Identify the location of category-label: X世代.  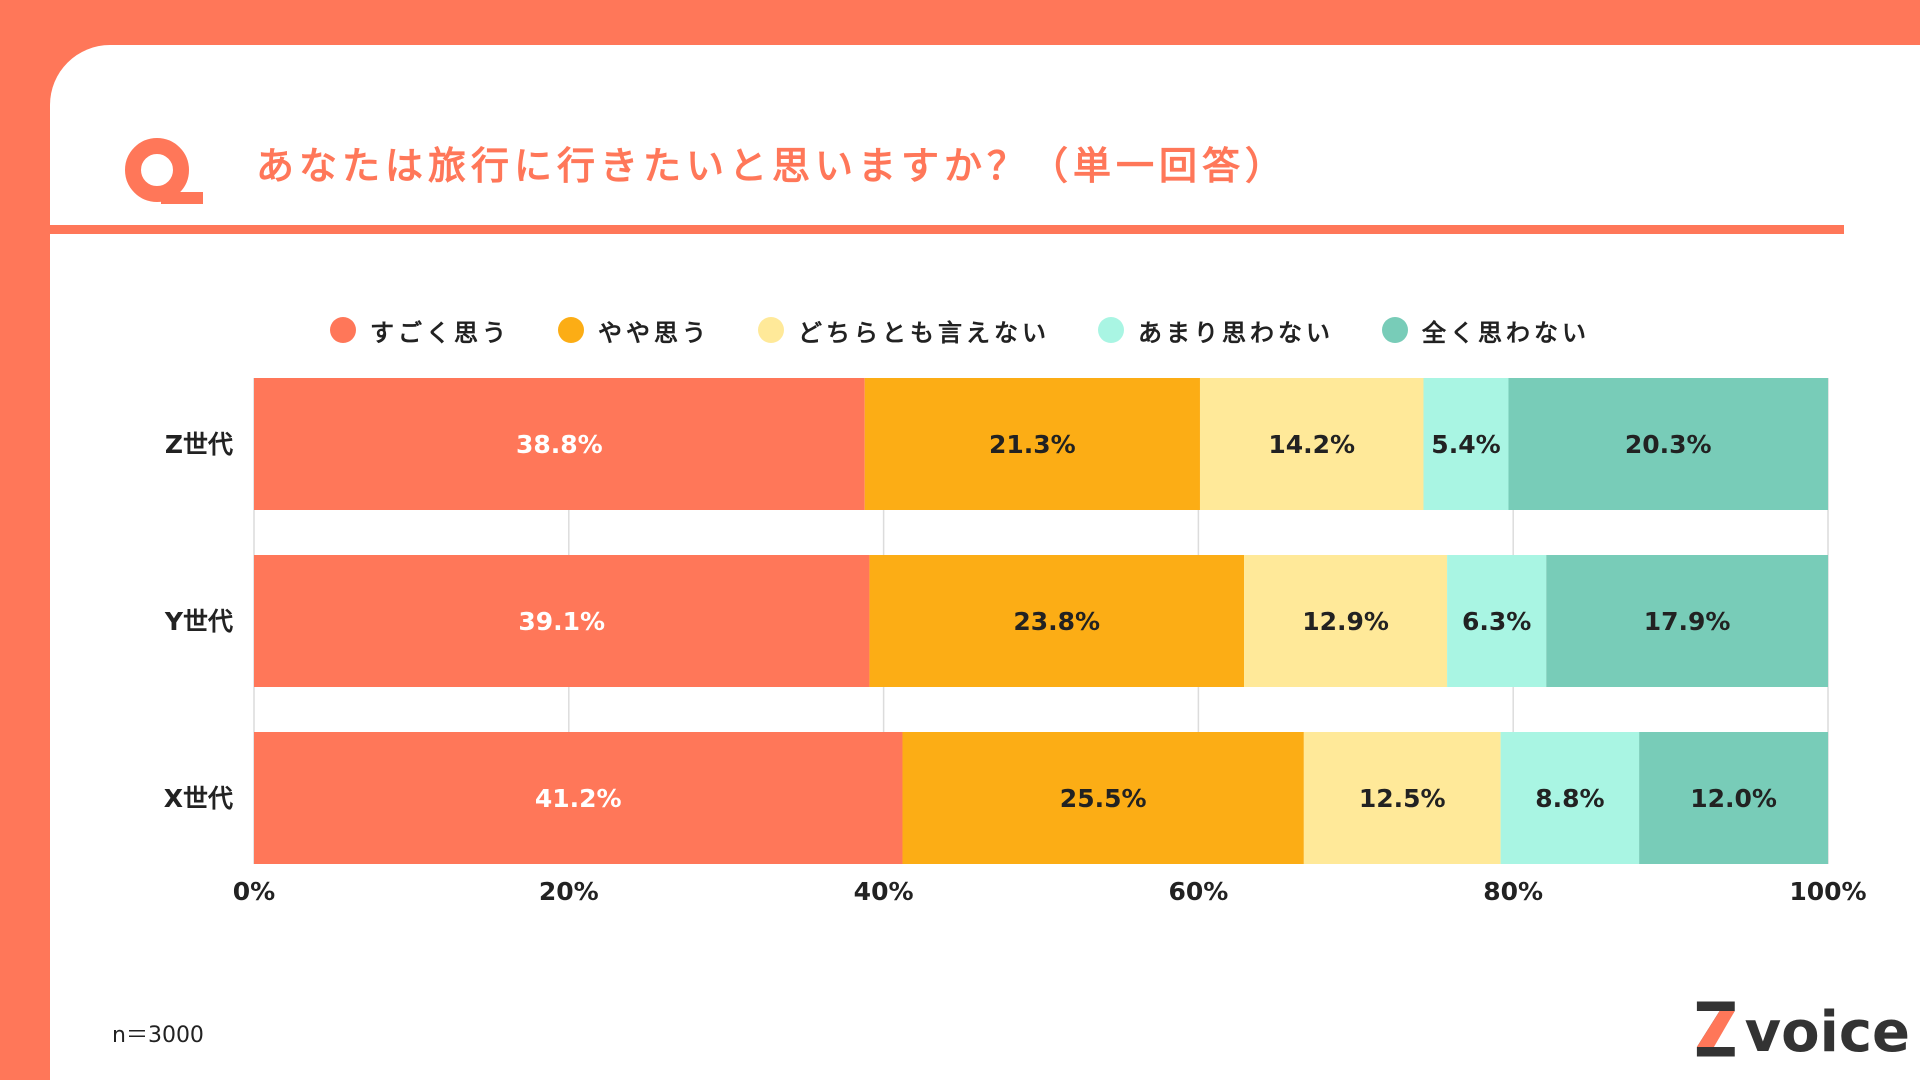
(198, 798).